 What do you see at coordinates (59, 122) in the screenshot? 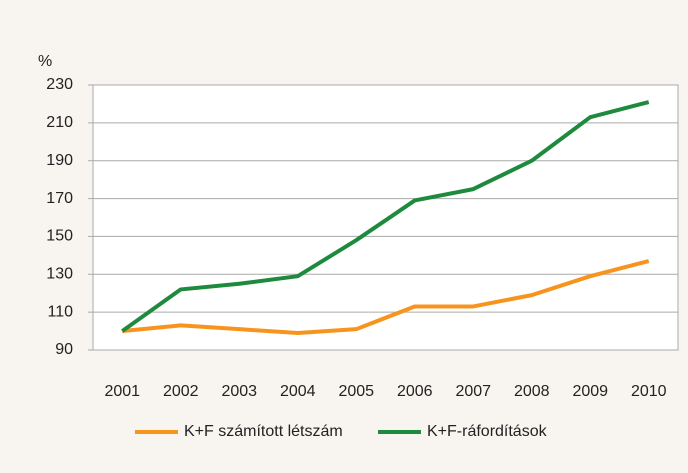
I see `y-tick-label: 210` at bounding box center [59, 122].